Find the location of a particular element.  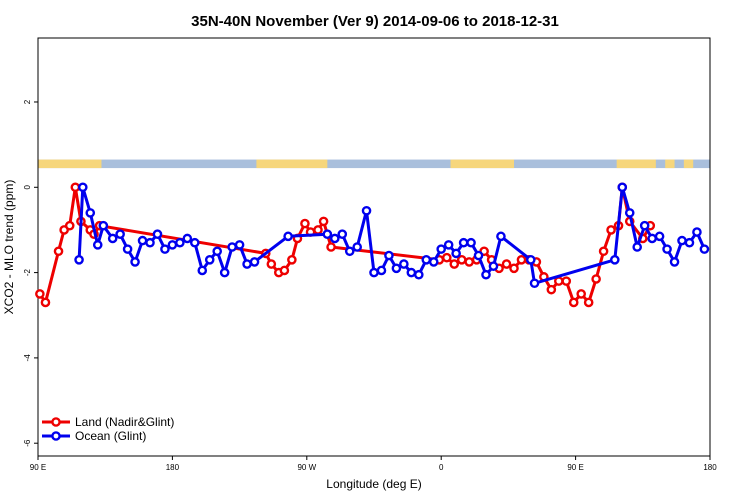

surface-type-strip is located at coordinates (374, 164).